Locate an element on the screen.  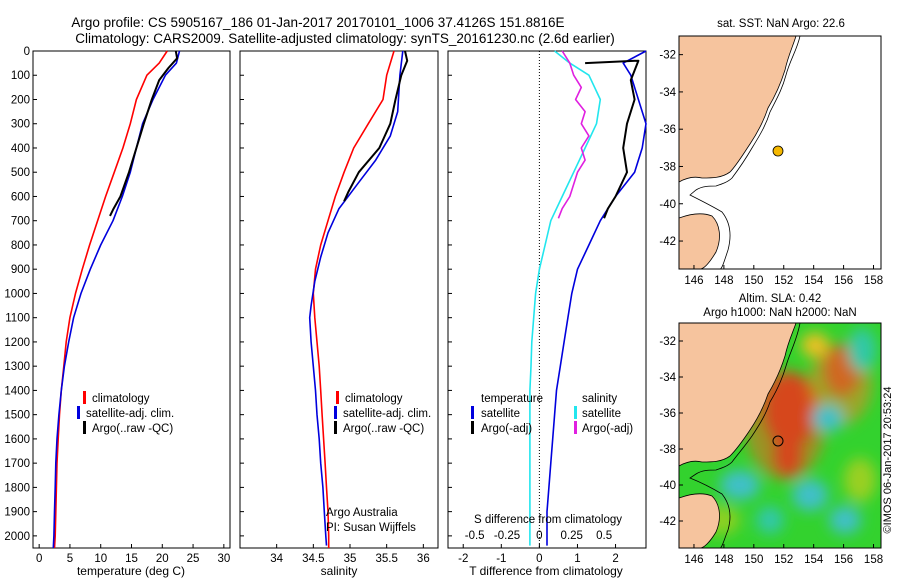
x-tick-label: 25 is located at coordinates (193, 559).